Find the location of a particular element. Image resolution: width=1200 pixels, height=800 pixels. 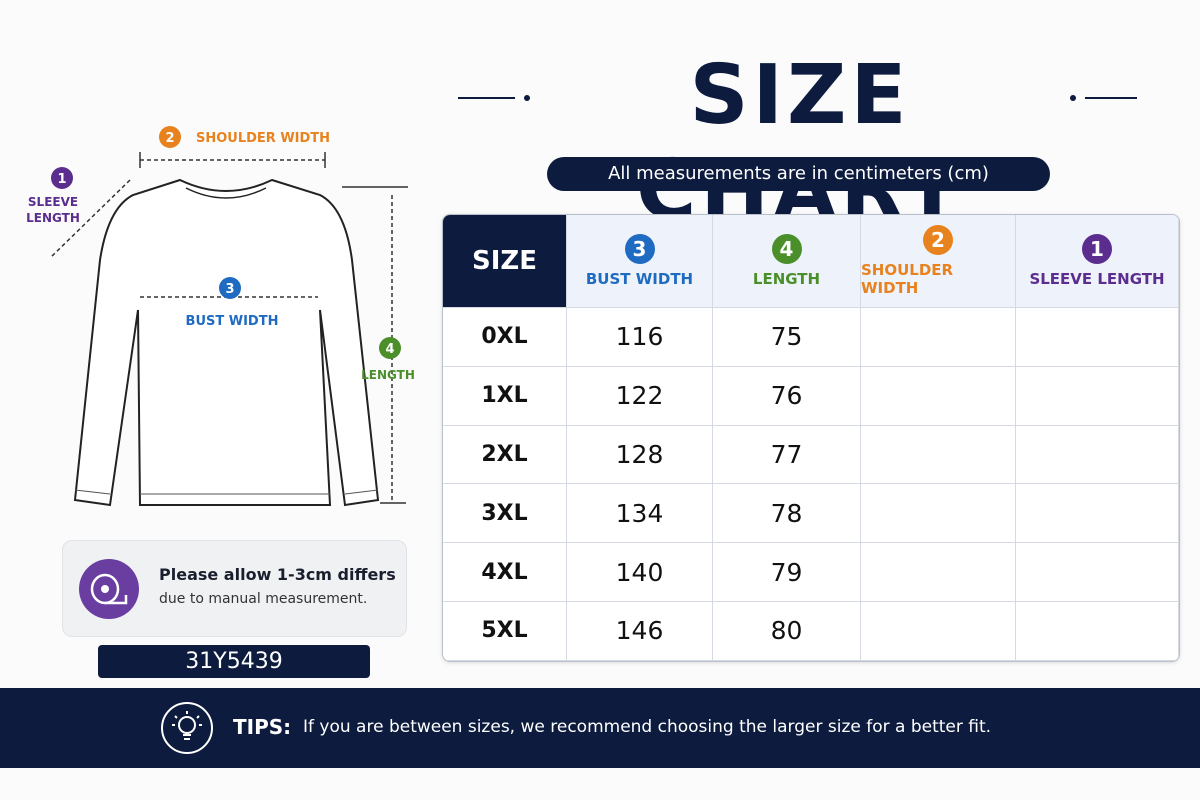

header-cell: SIZE is located at coordinates (505, 261).